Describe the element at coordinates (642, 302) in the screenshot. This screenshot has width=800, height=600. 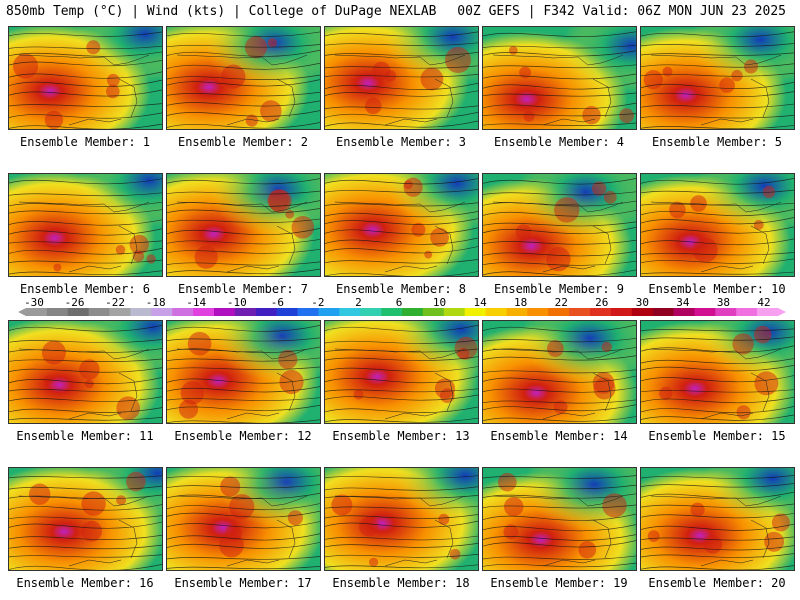
I see `colorbar-tick-label: 30` at that location.